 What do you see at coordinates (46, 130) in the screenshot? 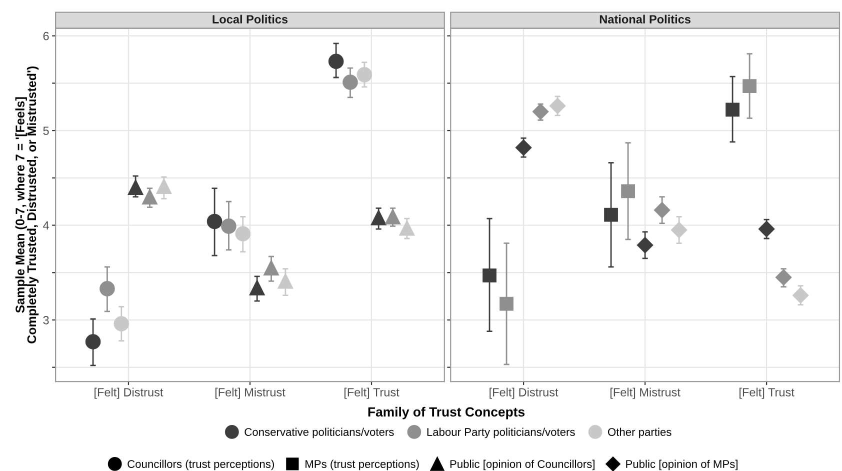
I see `y-tick-label: 5` at bounding box center [46, 130].